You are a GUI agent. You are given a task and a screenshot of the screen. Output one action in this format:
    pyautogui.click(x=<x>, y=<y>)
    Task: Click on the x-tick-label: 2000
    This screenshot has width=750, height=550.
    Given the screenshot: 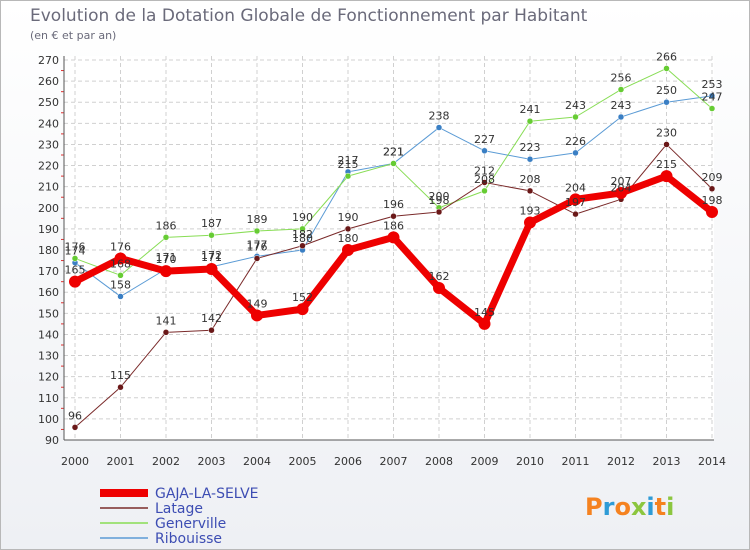 What is the action you would take?
    pyautogui.click(x=75, y=461)
    